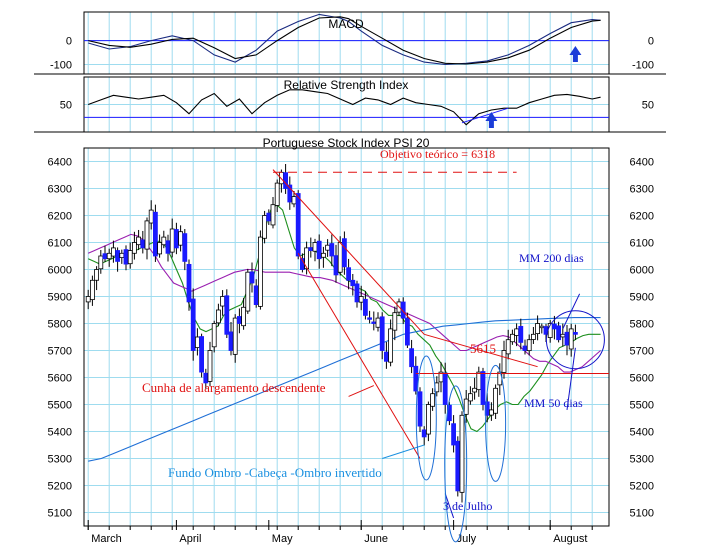 This screenshot has height=557, width=701. I want to click on price-tick-right: 5900, so click(642, 298).